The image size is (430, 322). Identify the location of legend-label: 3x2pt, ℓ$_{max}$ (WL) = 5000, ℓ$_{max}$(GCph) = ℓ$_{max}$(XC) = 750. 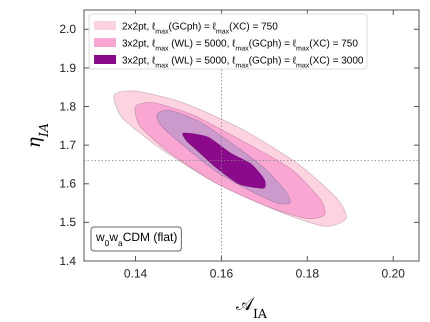
(240, 45).